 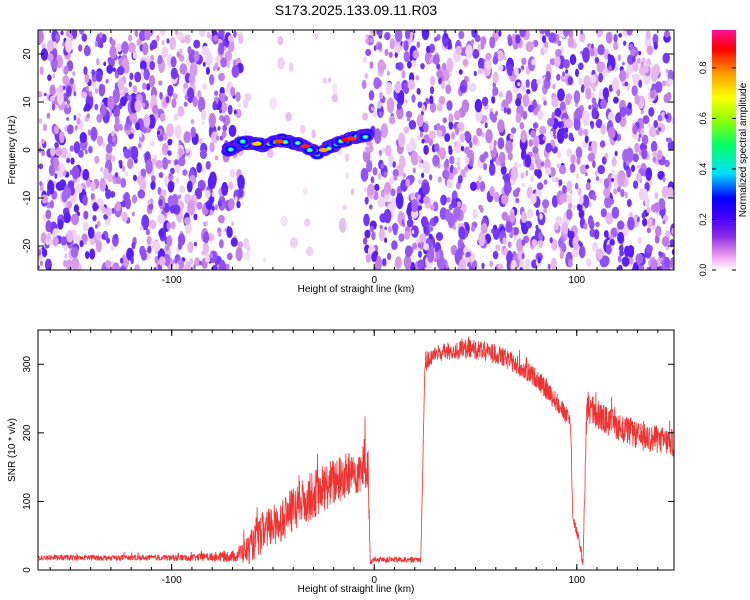 What do you see at coordinates (356, 589) in the screenshot?
I see `snr-x-label: Height of straight line (km)` at bounding box center [356, 589].